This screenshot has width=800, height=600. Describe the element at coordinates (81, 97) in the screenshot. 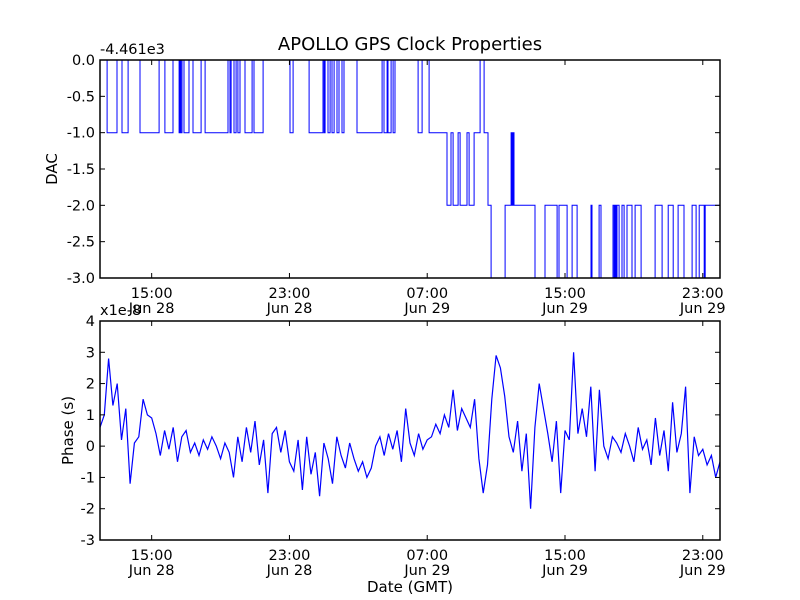

I see `y-tick-label: -0.5` at that location.